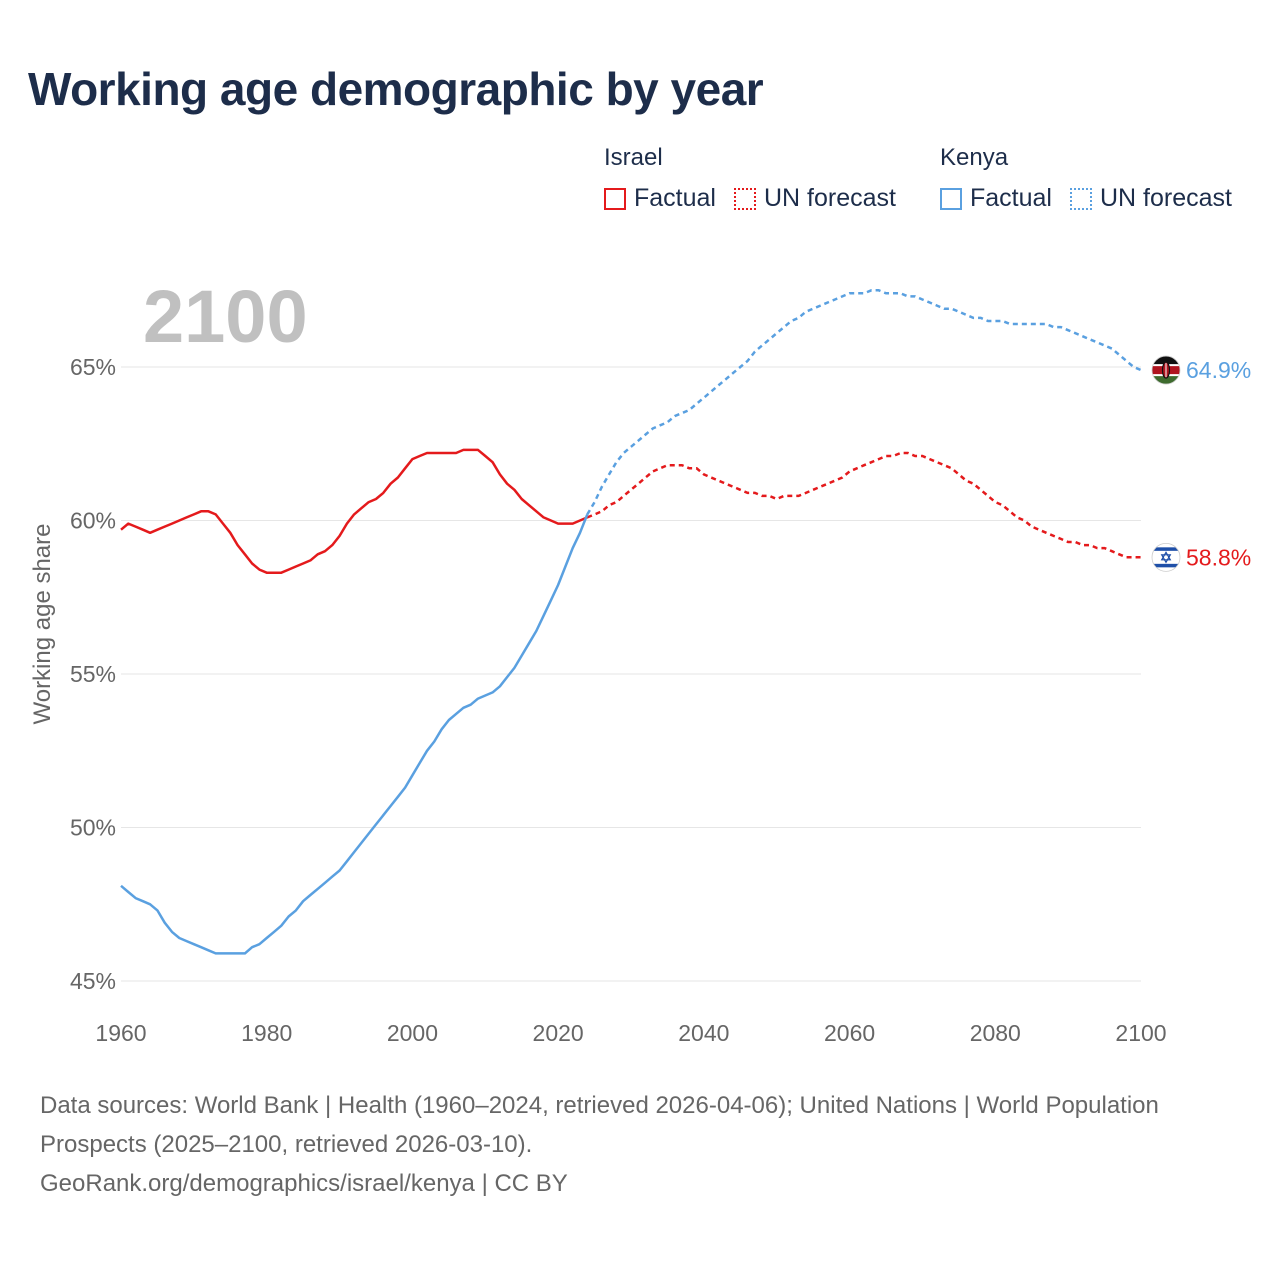 Image resolution: width=1280 pixels, height=1280 pixels. I want to click on israel-flag-icon, so click(1166, 557).